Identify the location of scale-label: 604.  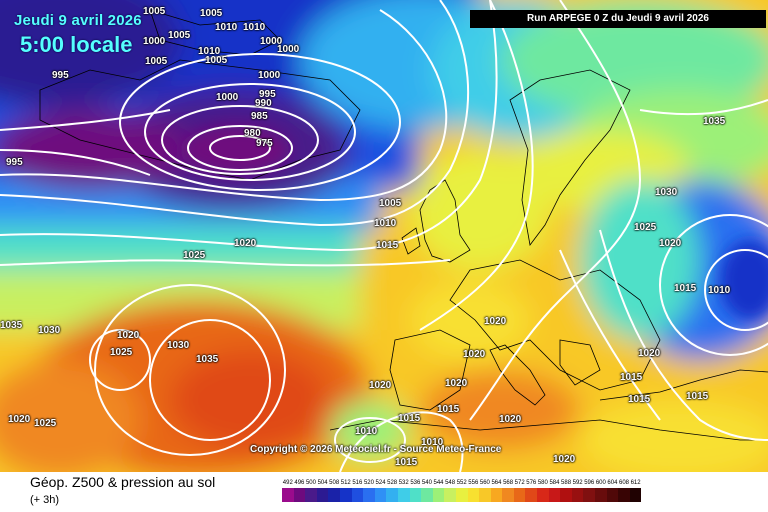
(612, 483).